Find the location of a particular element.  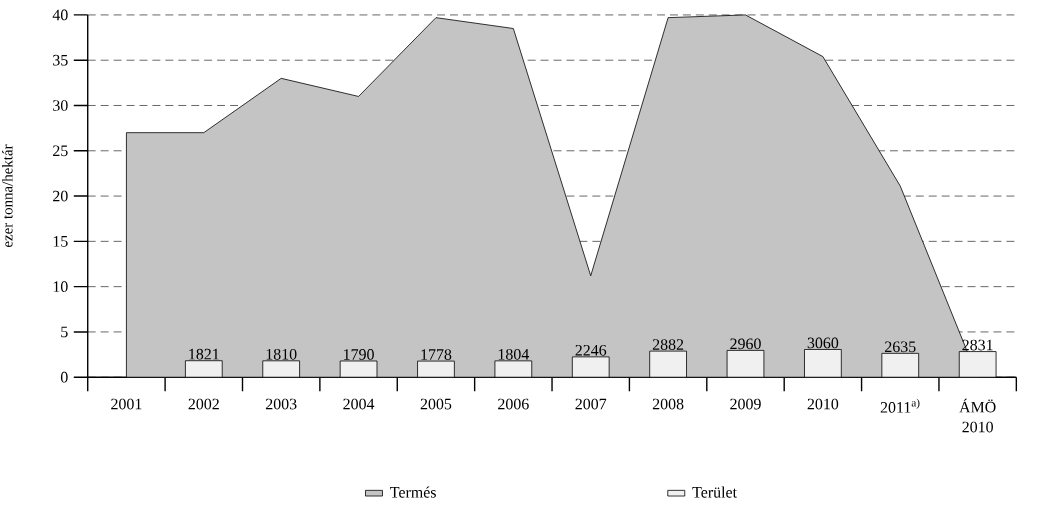

x-tick-label: 2010 is located at coordinates (823, 404).